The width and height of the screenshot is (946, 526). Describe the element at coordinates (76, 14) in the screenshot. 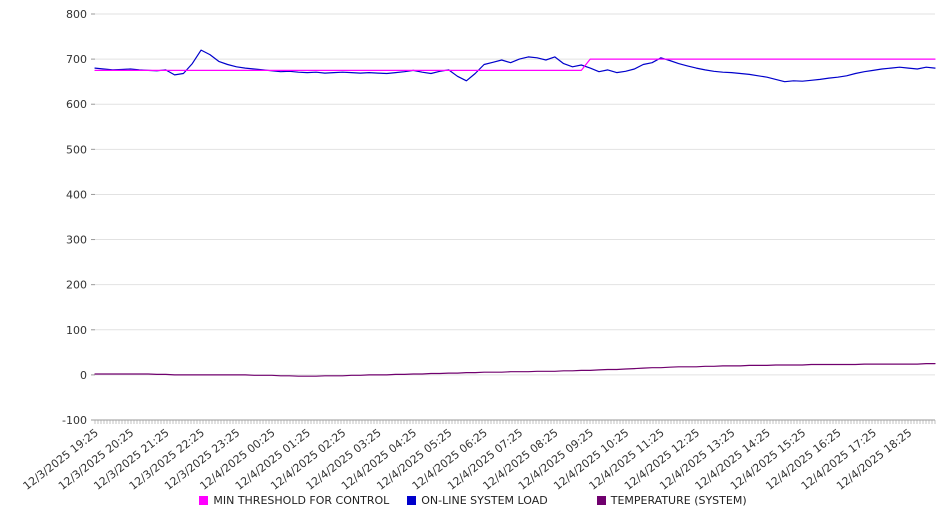

I see `y-tick-label: 800` at that location.